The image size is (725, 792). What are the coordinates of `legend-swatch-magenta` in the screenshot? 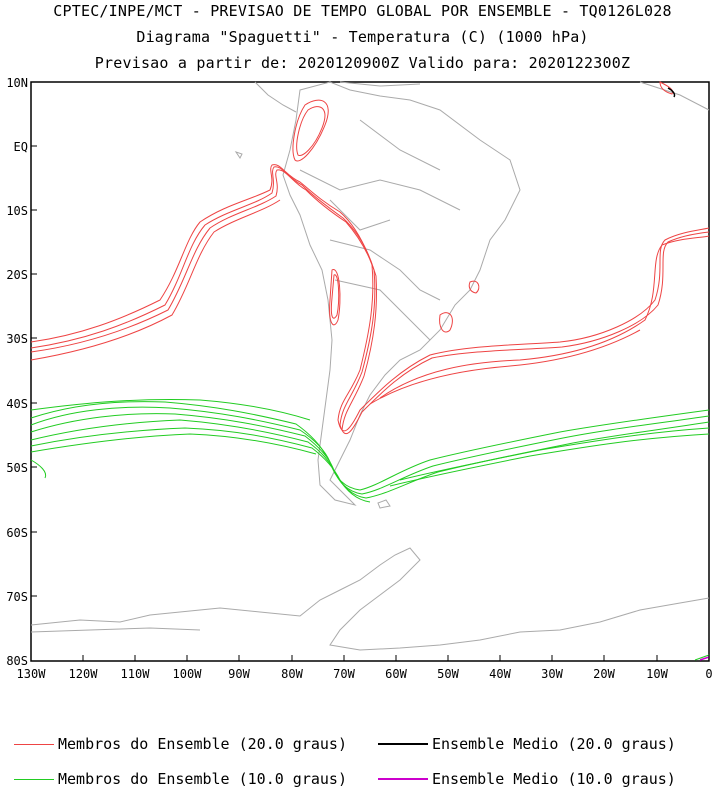 It's located at (403, 779).